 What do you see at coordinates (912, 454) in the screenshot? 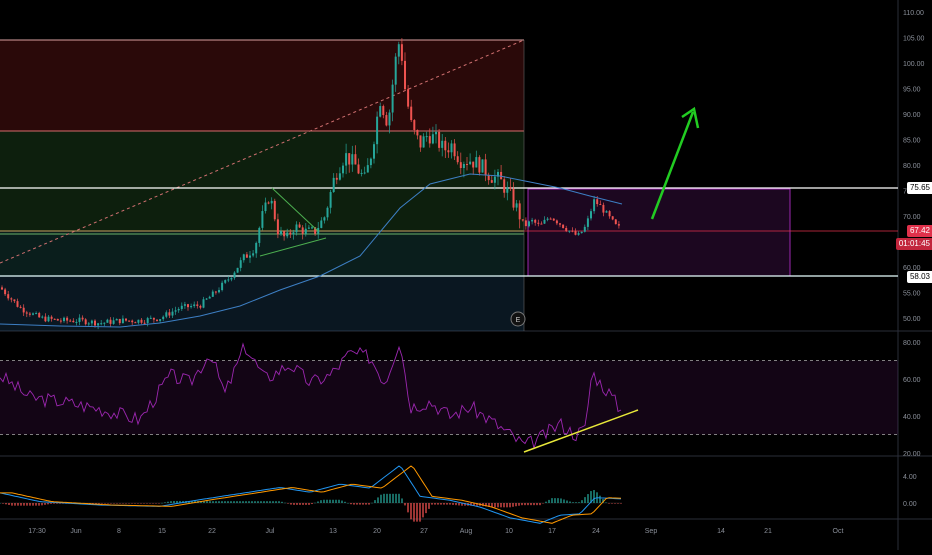
I see `rsi-axis-tick: 20.00` at bounding box center [912, 454].